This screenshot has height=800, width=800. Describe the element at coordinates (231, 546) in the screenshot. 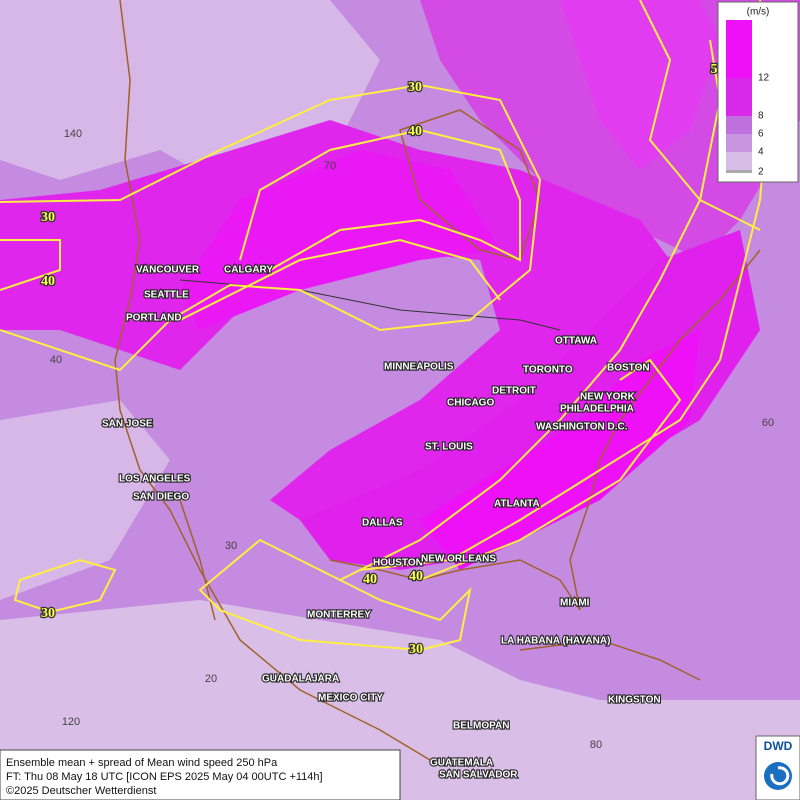

I see `grid-label: 30` at that location.